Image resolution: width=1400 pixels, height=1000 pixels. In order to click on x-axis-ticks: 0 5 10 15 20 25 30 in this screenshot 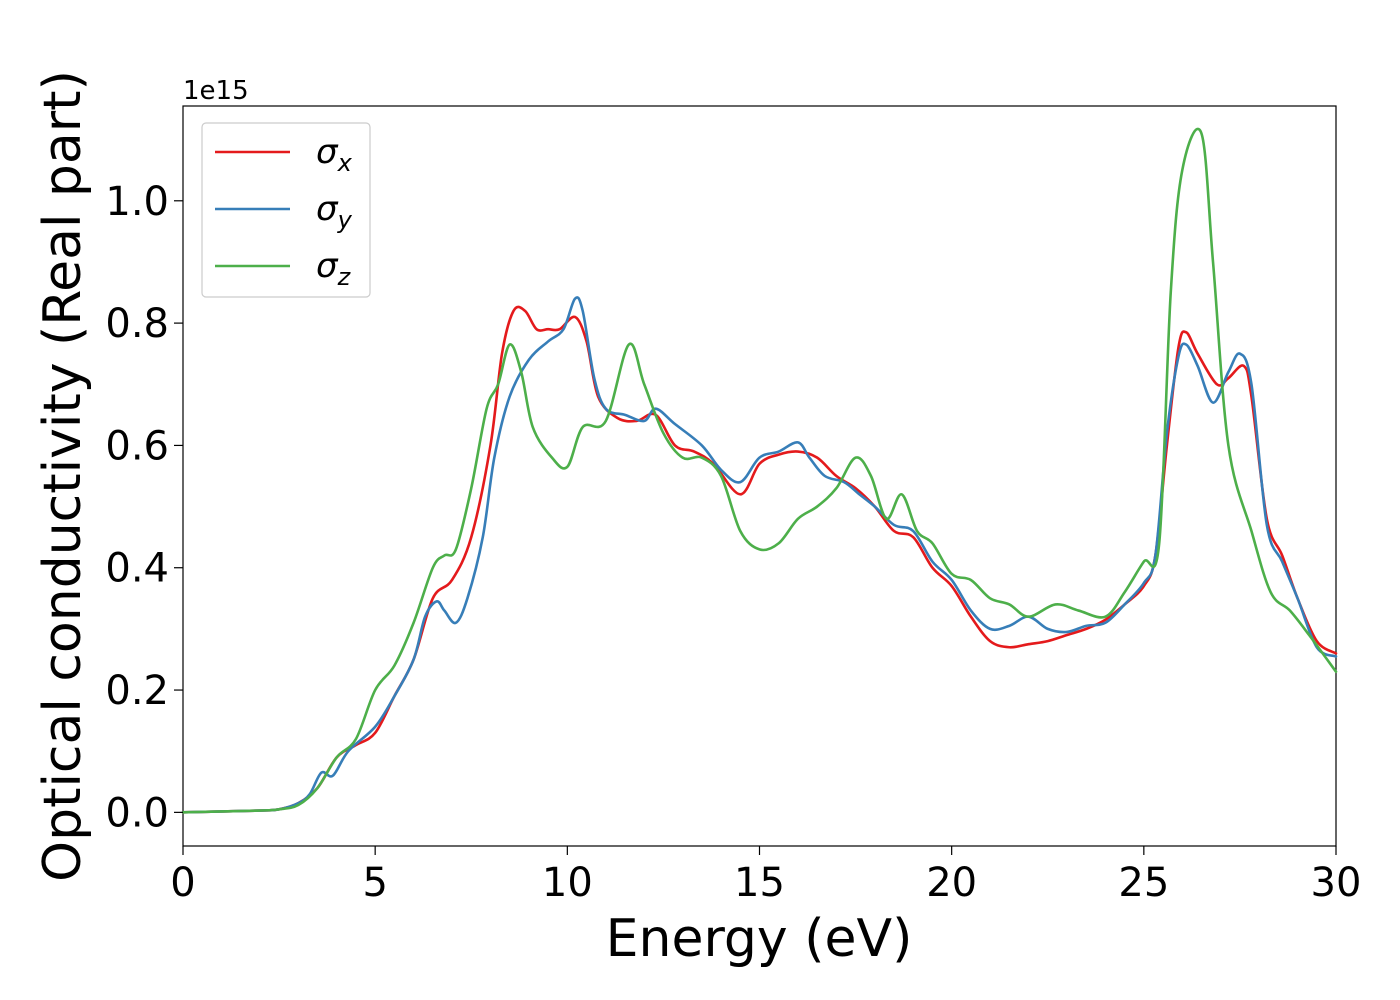, I will do `click(765, 876)`.